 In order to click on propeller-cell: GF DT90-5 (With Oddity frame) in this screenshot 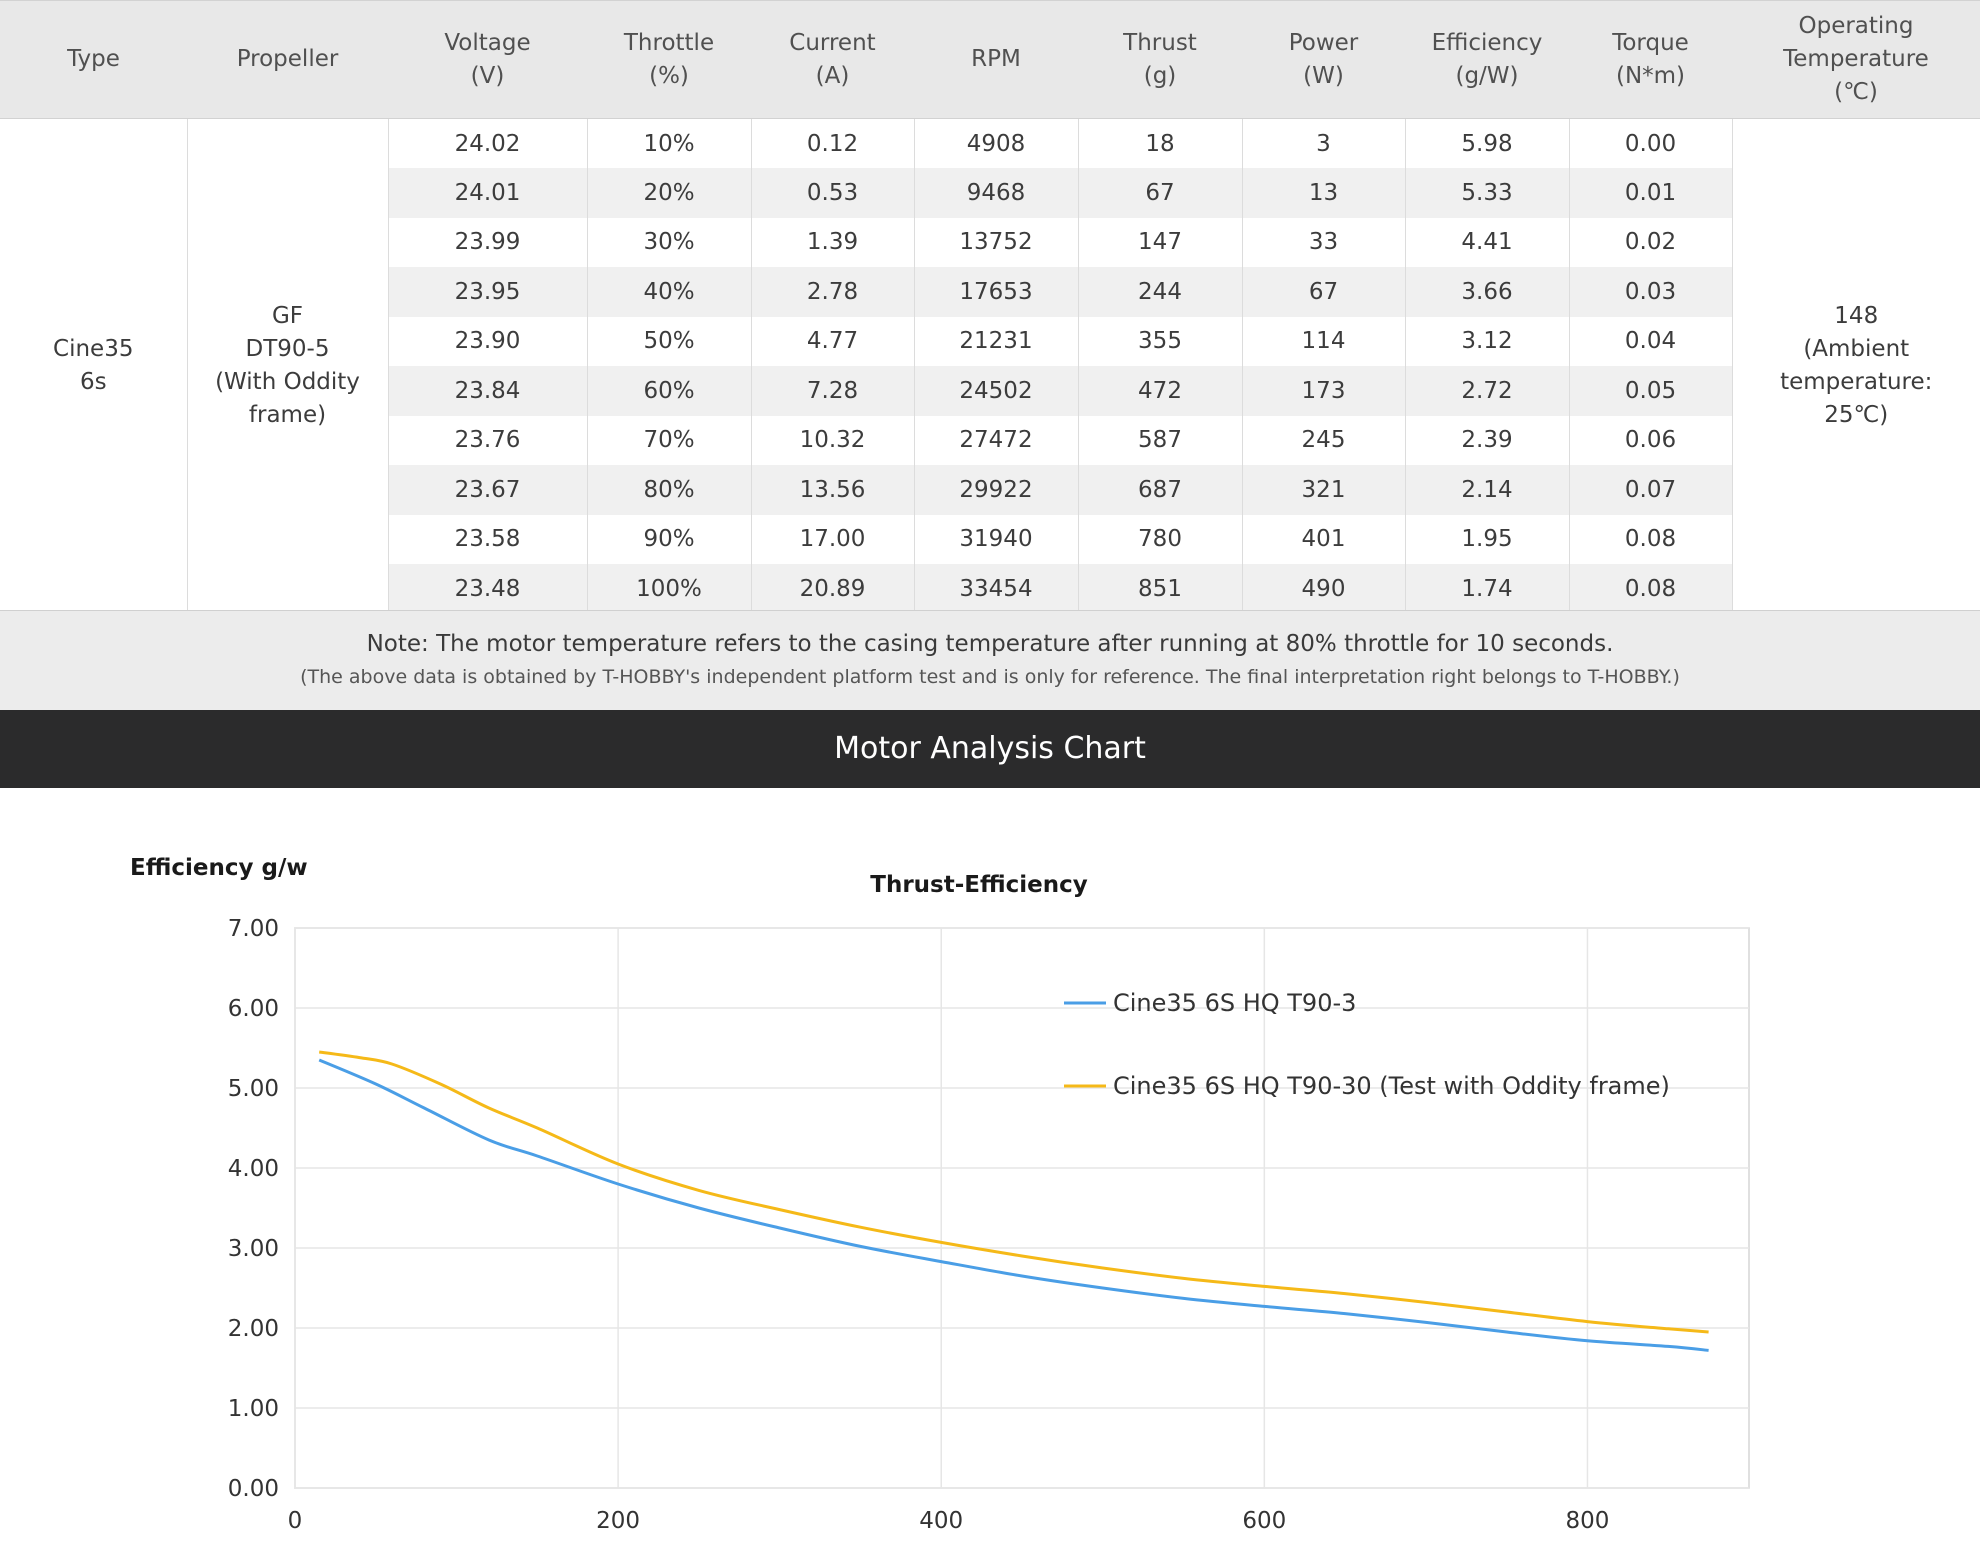, I will do `click(288, 366)`.